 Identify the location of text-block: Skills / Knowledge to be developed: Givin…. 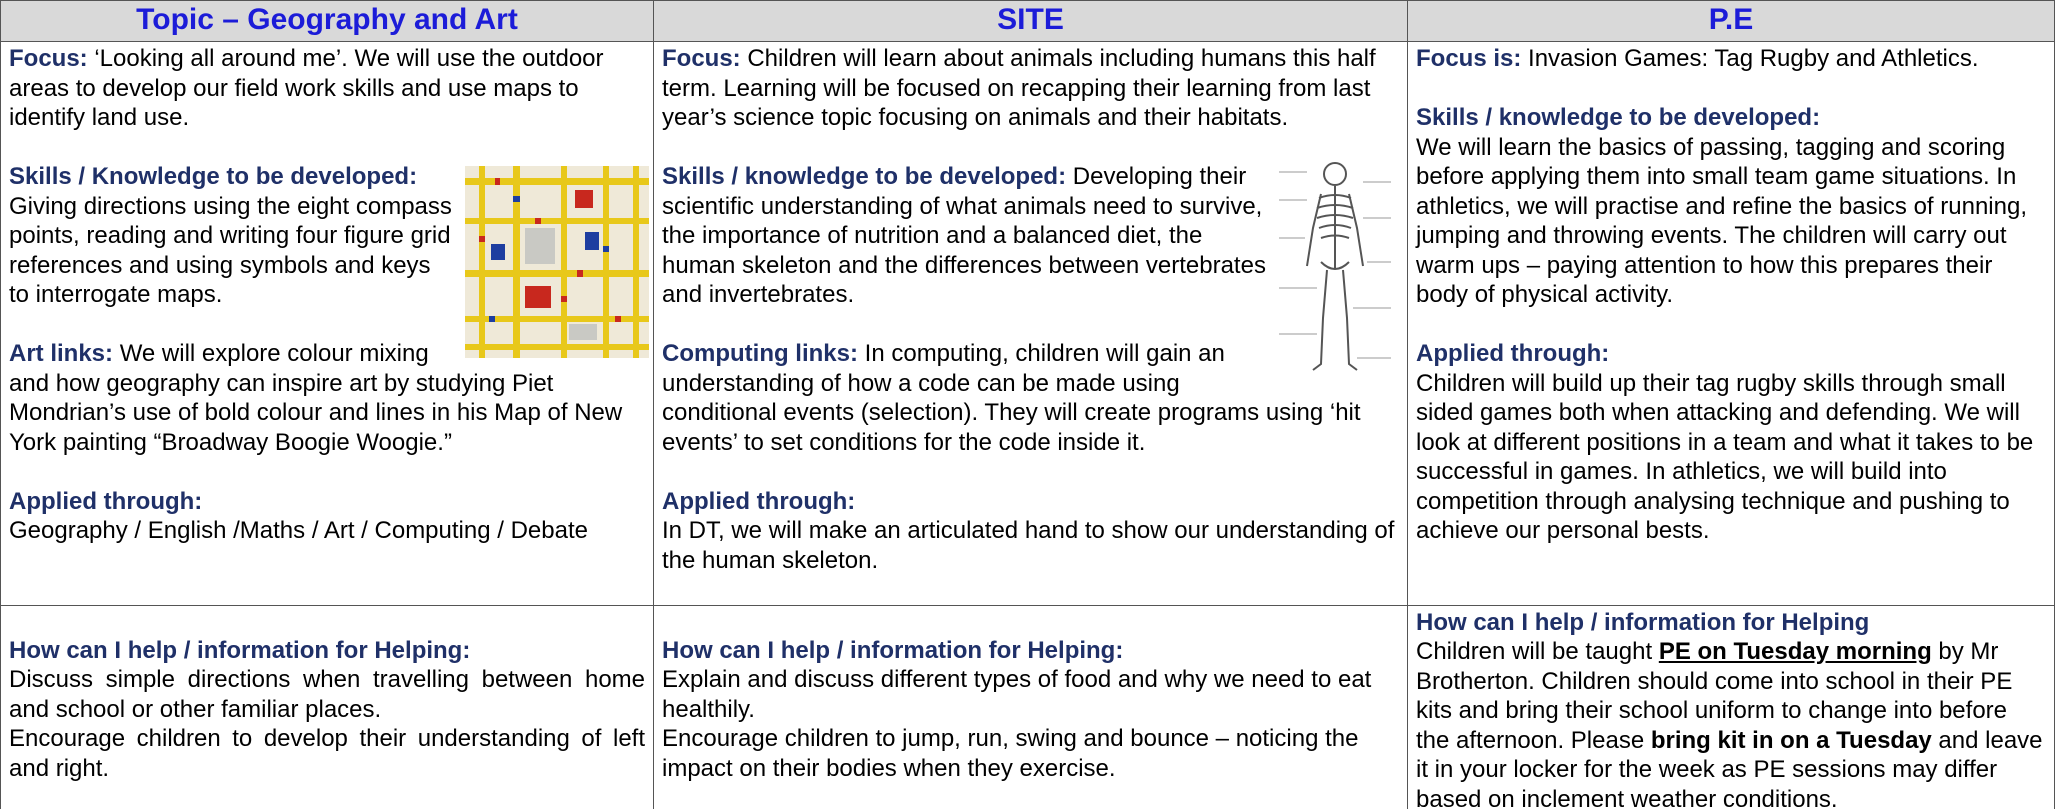
(329, 260).